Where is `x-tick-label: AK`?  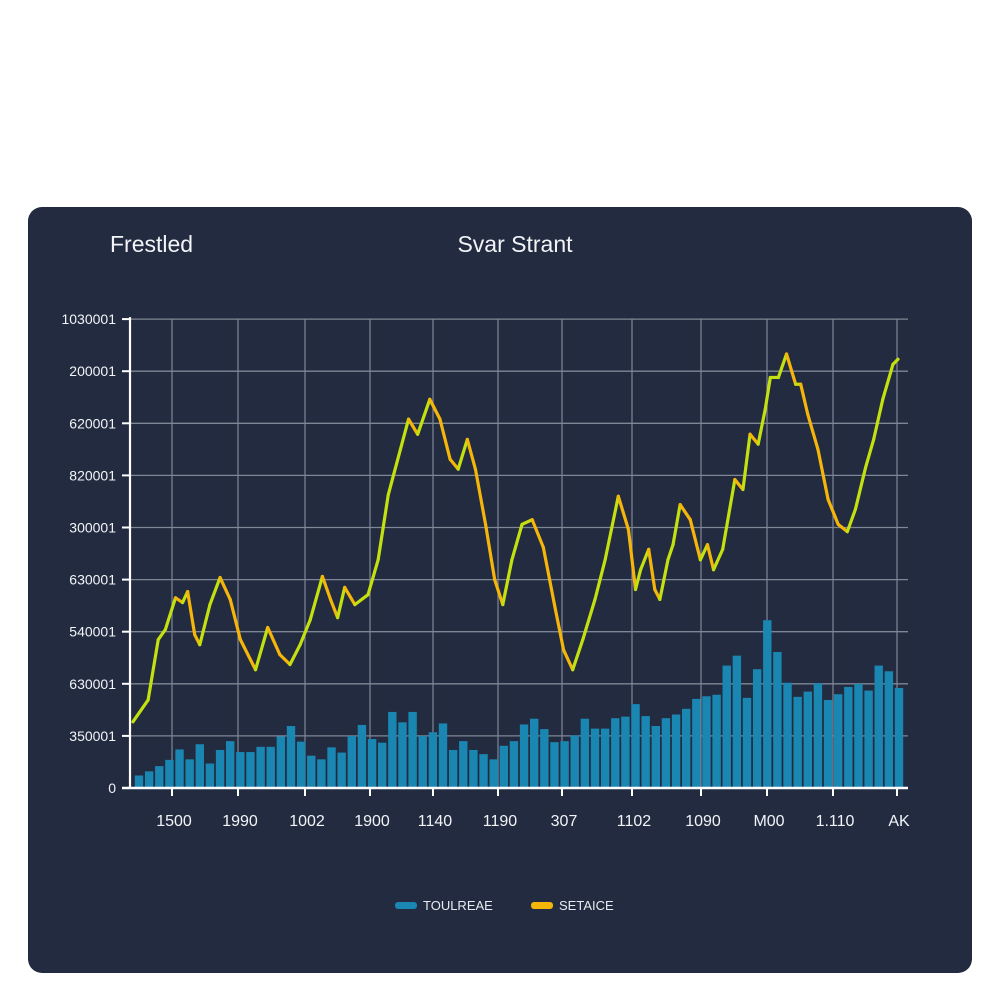
x-tick-label: AK is located at coordinates (899, 821).